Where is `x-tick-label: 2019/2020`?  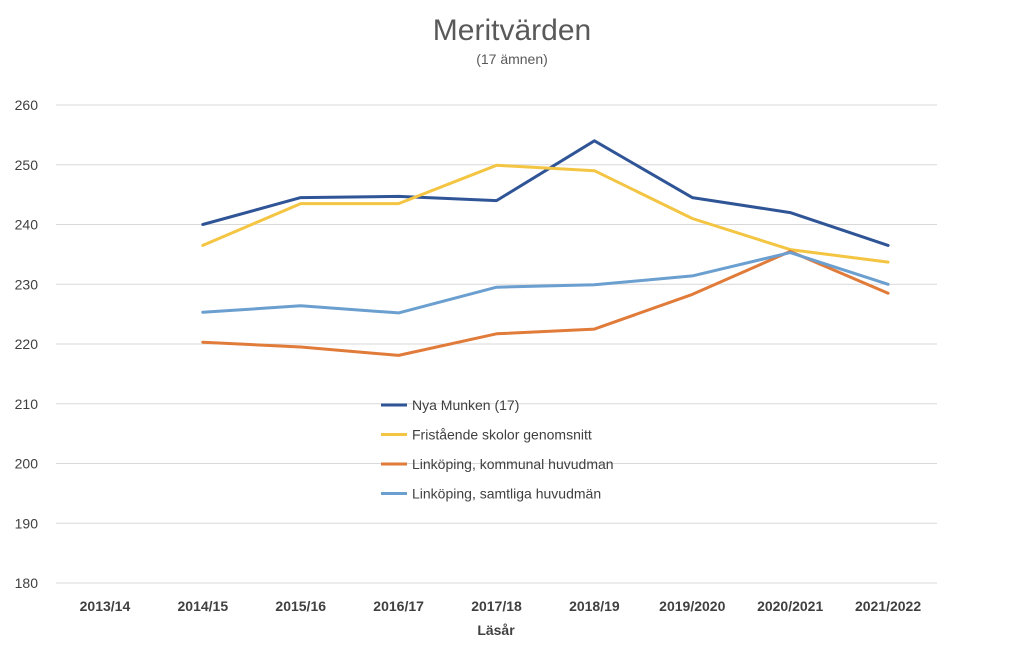 x-tick-label: 2019/2020 is located at coordinates (692, 606).